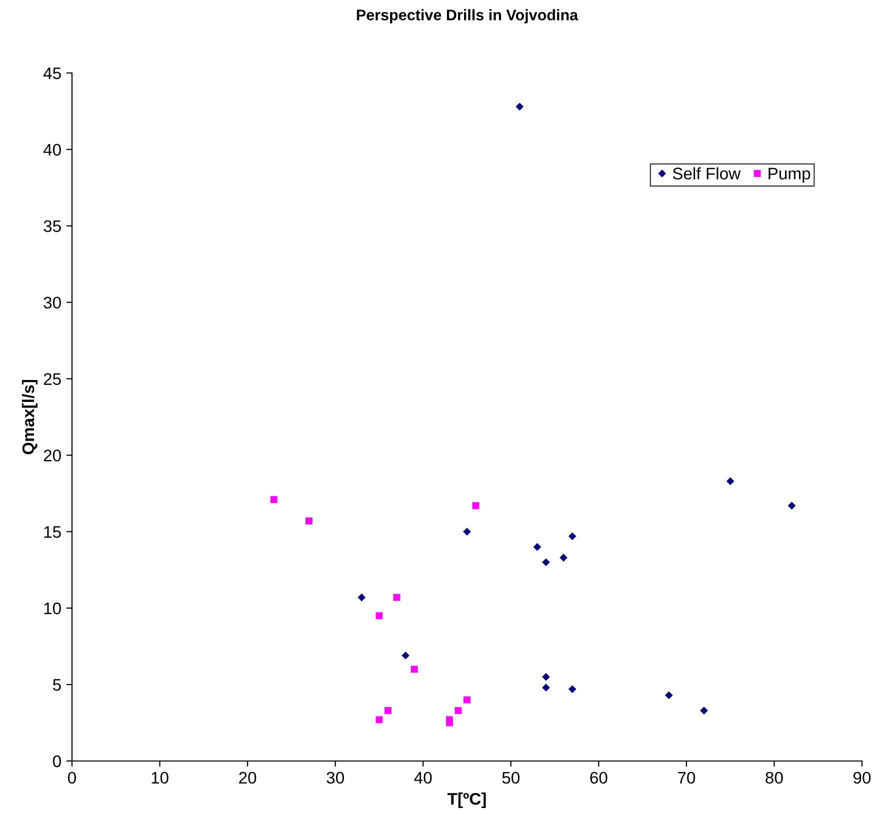 The height and width of the screenshot is (830, 872). I want to click on x-tick-label: 10, so click(160, 778).